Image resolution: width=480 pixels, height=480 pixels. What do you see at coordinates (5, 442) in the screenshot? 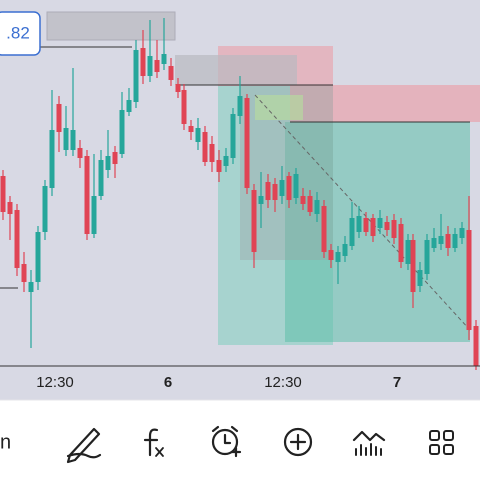
I see `toolbar-item: n` at bounding box center [5, 442].